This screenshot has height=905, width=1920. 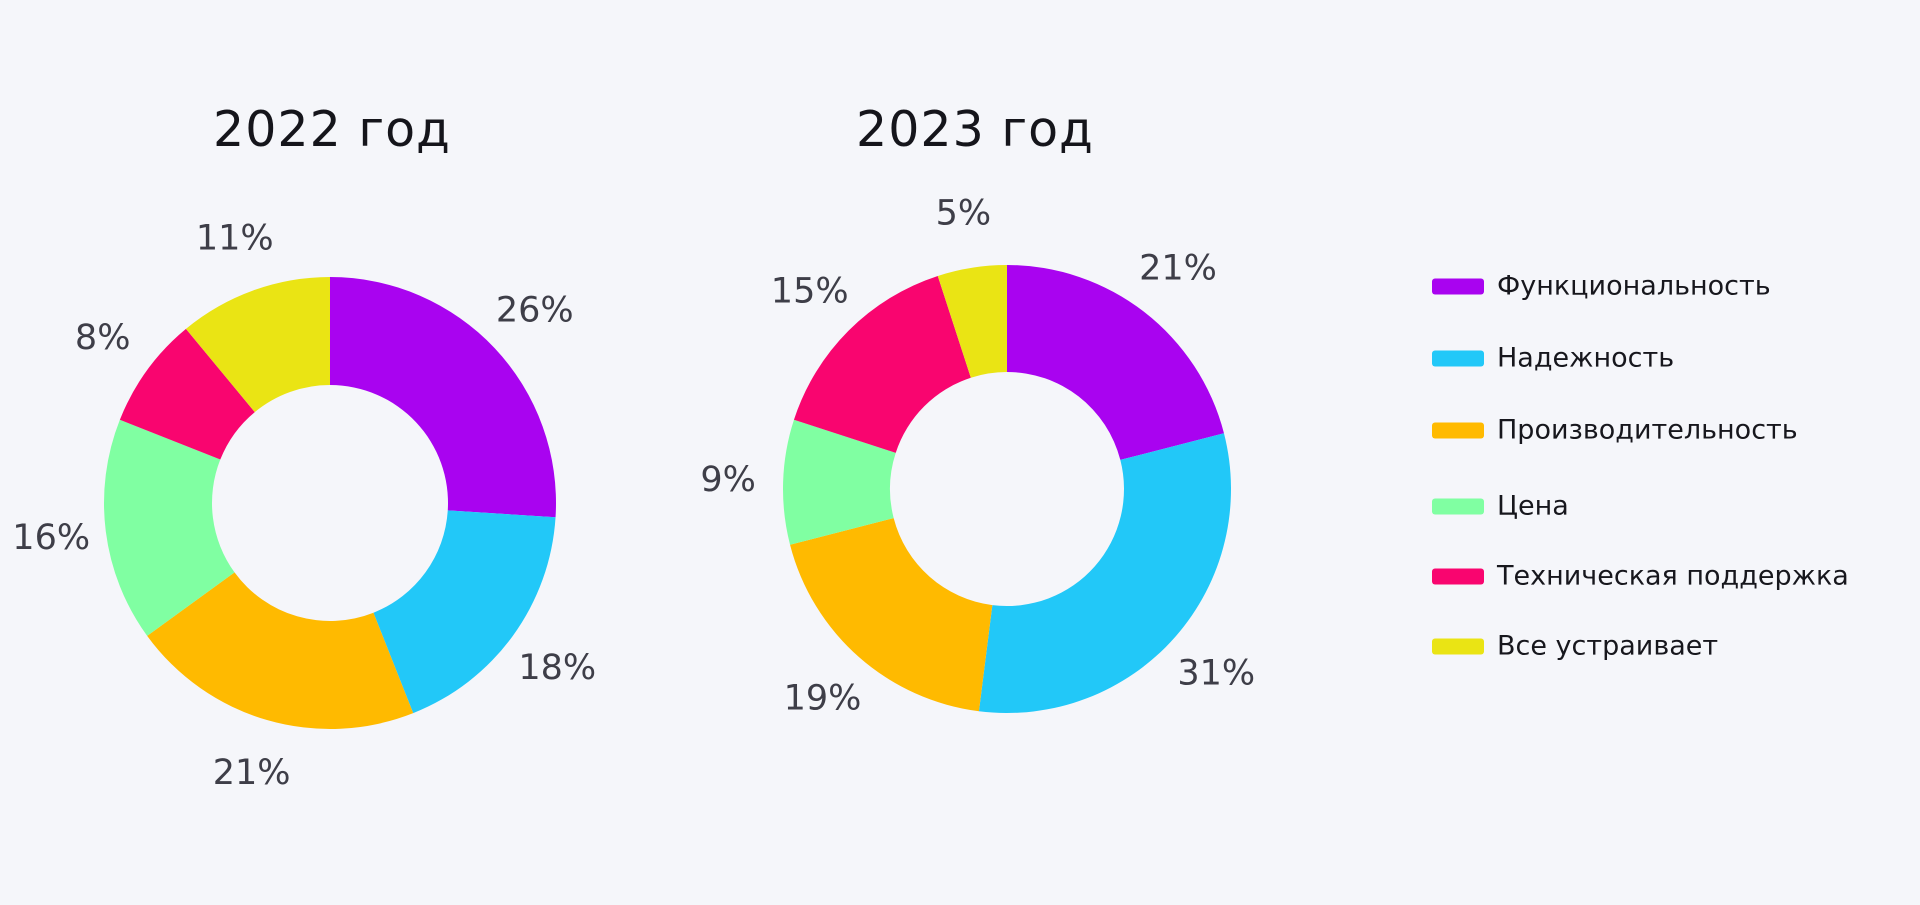 What do you see at coordinates (975, 129) in the screenshot?
I see `chart-title-2023: 2023 год` at bounding box center [975, 129].